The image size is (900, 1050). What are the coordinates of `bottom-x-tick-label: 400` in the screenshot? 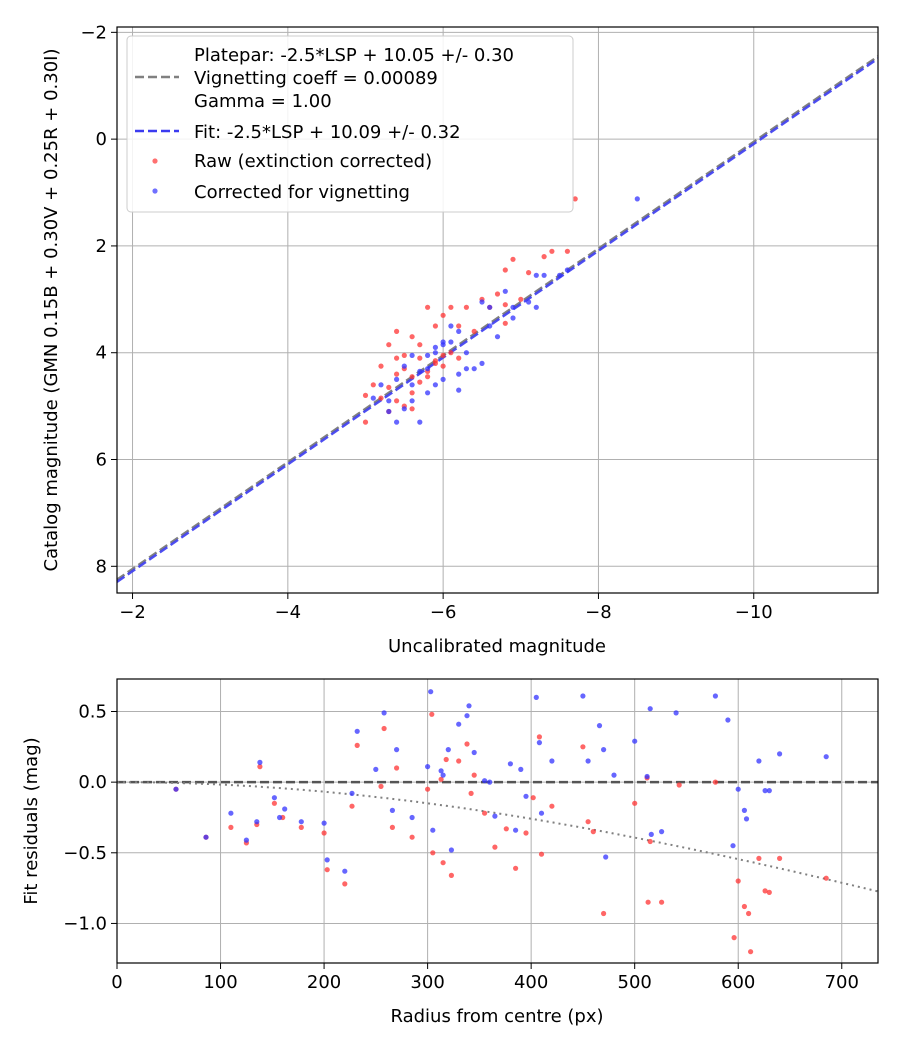 It's located at (531, 982).